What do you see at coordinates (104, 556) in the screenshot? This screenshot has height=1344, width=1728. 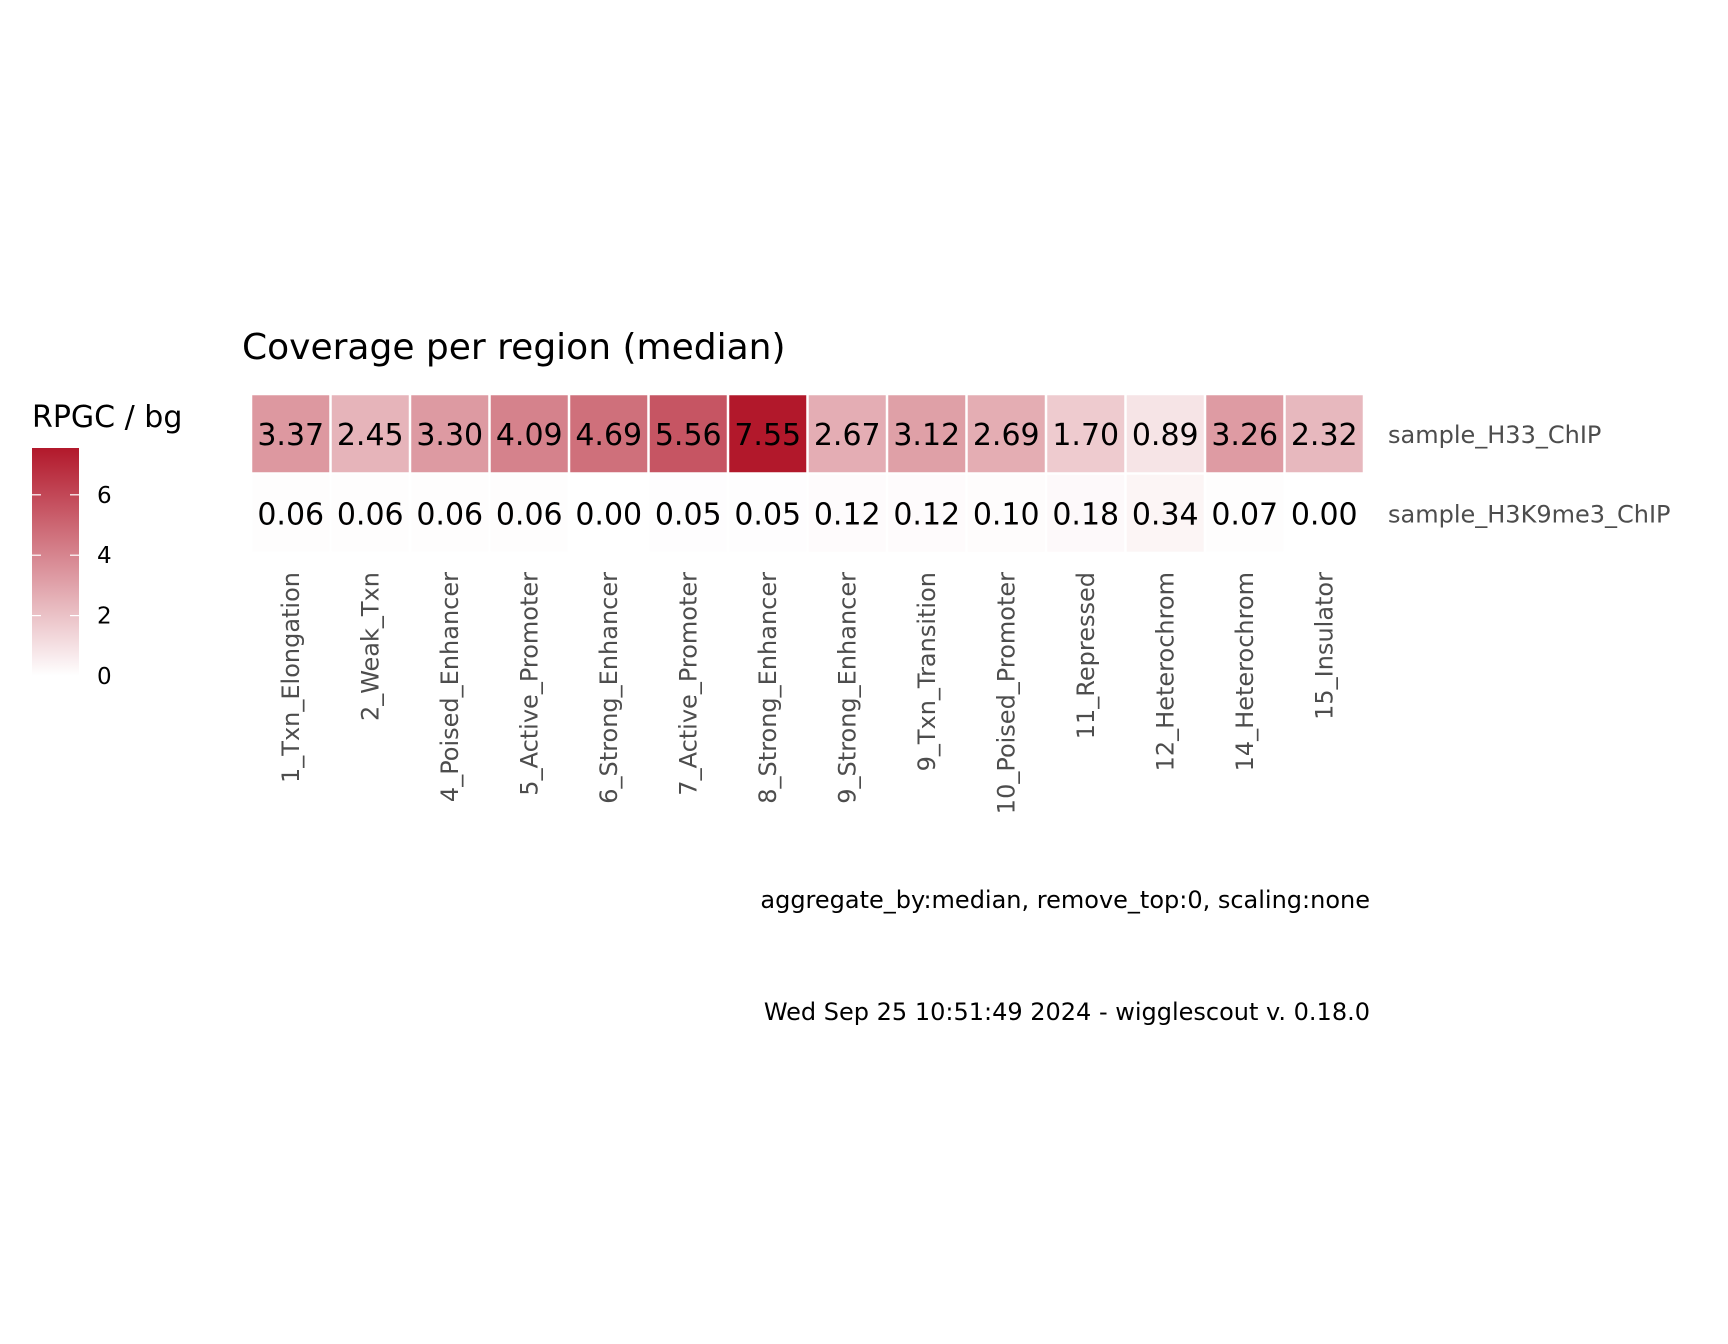 I see `legend-tick-label: 4` at bounding box center [104, 556].